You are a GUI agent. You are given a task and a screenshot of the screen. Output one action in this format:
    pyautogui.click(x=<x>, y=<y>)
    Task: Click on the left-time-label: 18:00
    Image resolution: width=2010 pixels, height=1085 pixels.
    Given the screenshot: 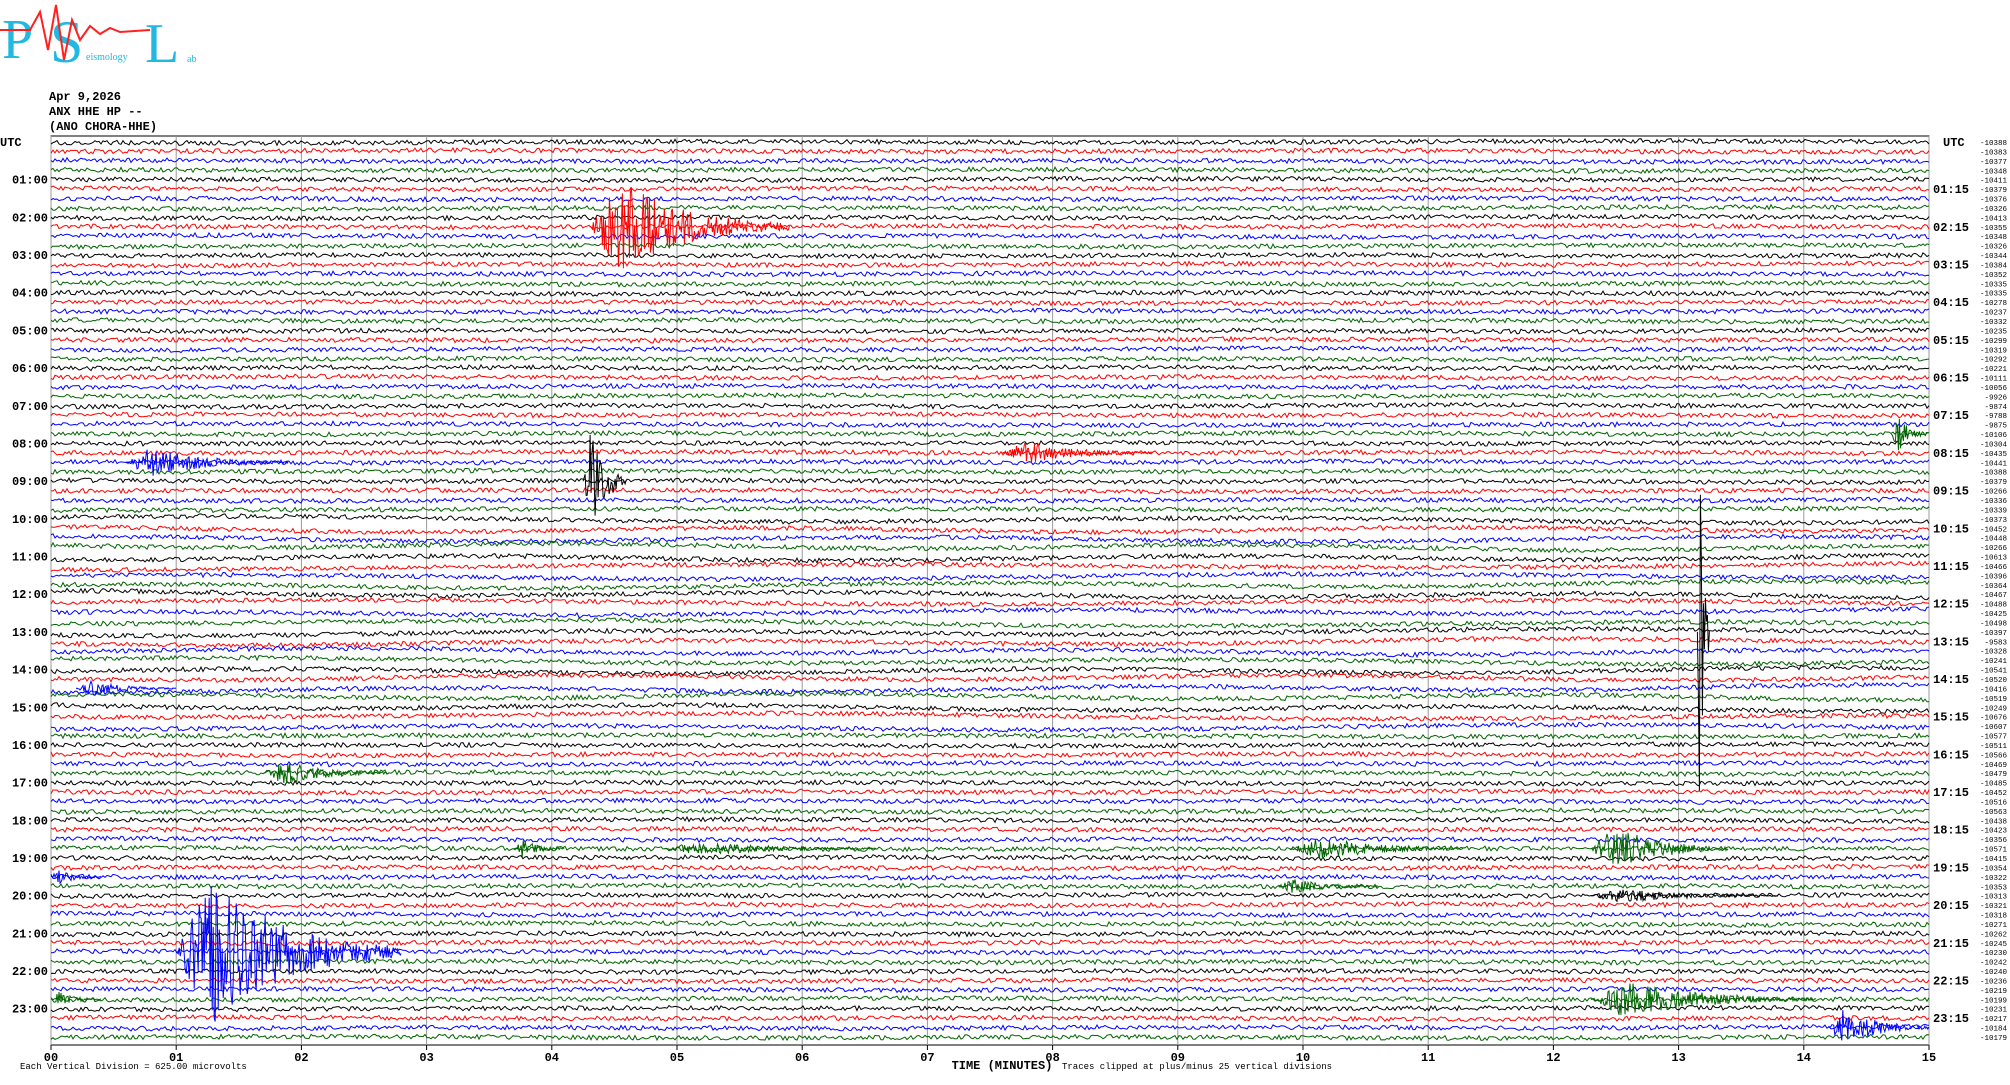 What is the action you would take?
    pyautogui.click(x=30, y=821)
    